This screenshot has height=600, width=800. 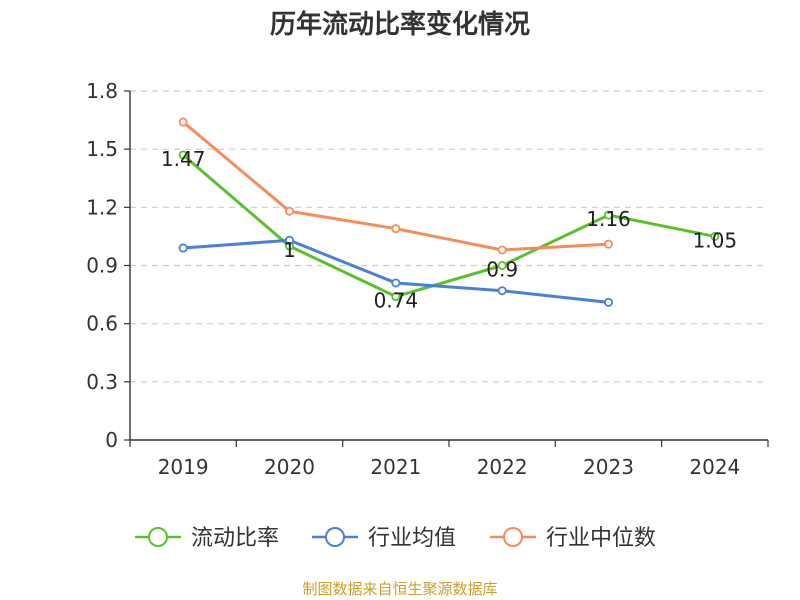 What do you see at coordinates (102, 382) in the screenshot?
I see `y-tick-label: 0.3` at bounding box center [102, 382].